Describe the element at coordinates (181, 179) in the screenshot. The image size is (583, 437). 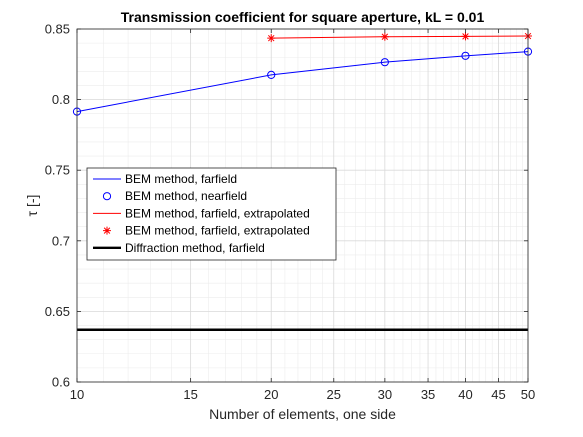
I see `legend-label: BEM method, farfield` at that location.